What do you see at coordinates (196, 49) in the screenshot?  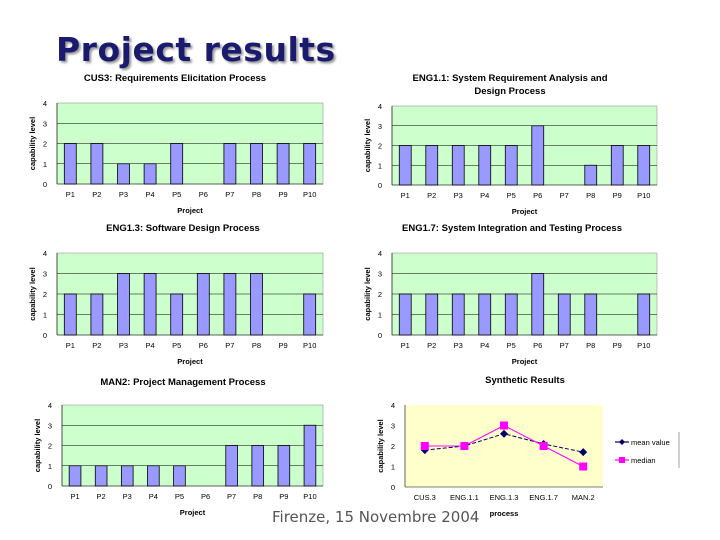 I see `slide-title: Project results` at bounding box center [196, 49].